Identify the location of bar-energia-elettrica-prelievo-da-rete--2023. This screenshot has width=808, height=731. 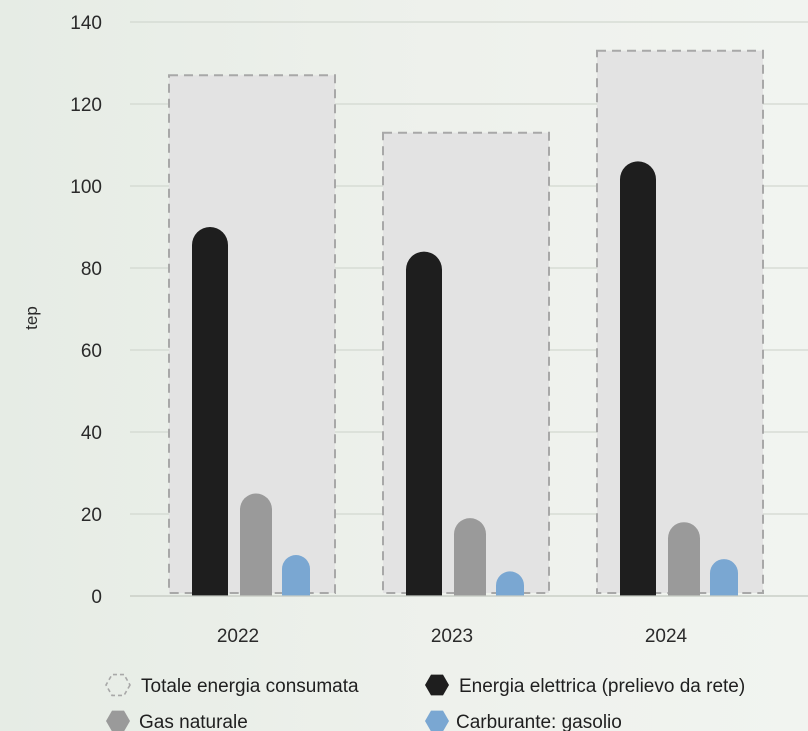
(424, 423).